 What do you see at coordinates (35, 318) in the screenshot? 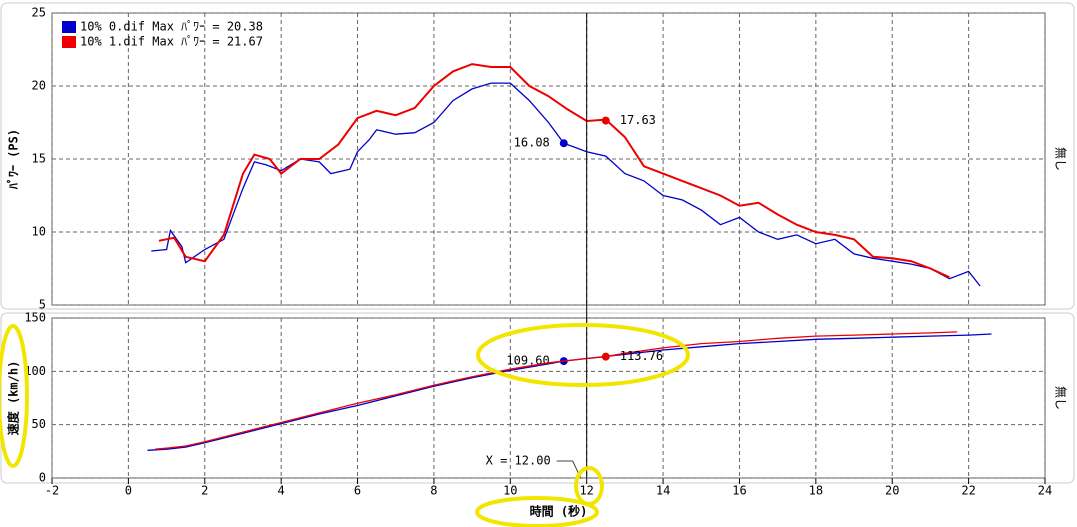
I see `y-tick-label: 150` at bounding box center [35, 318].